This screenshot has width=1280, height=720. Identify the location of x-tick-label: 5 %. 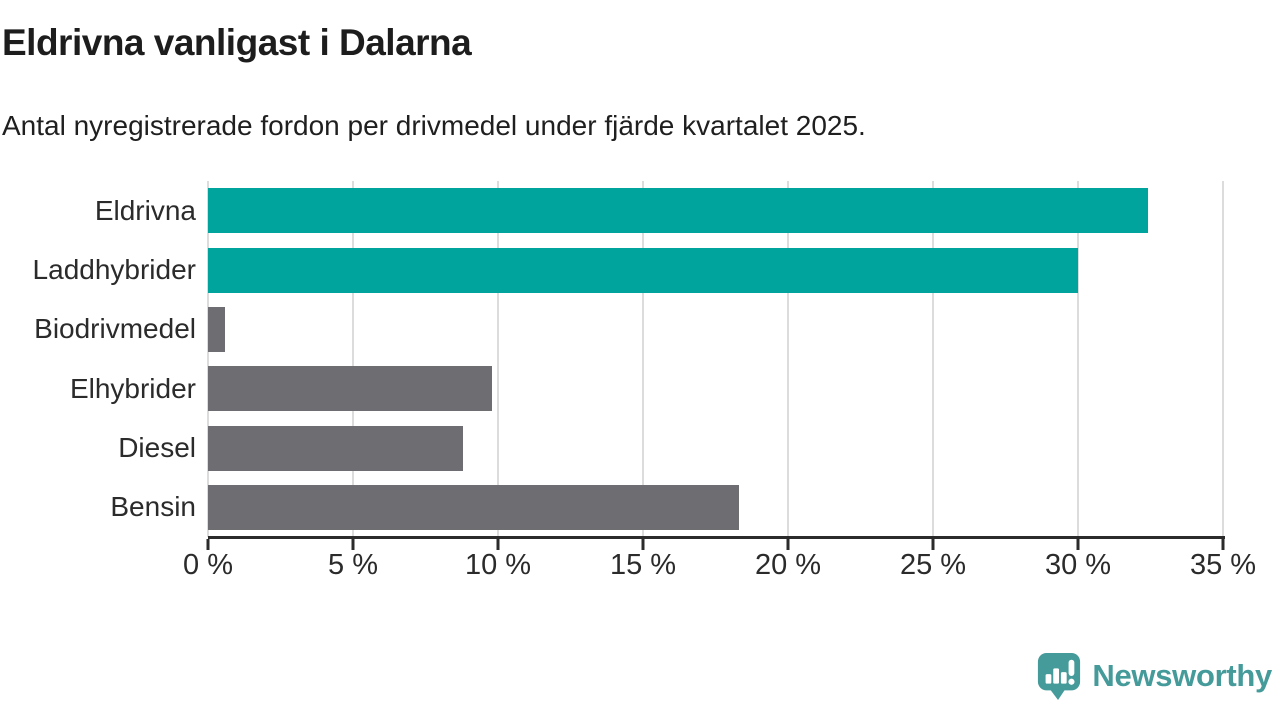
(353, 565).